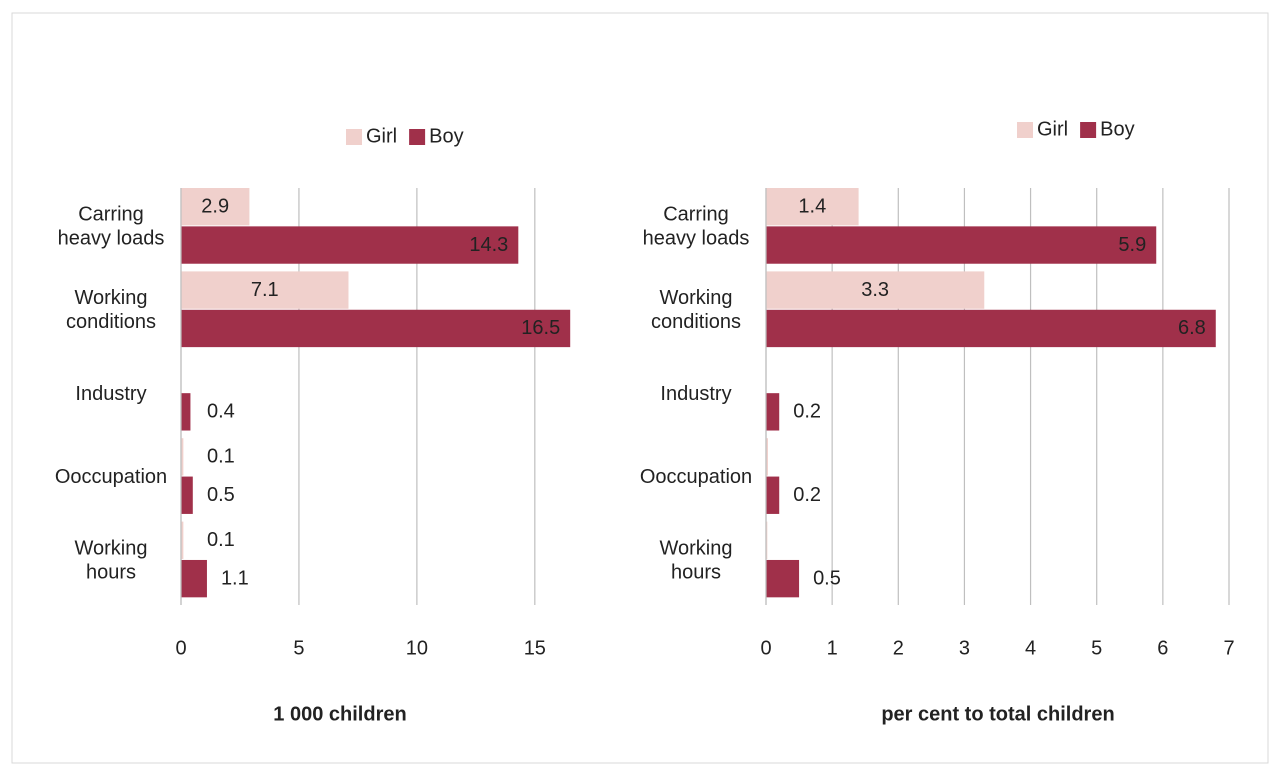 This screenshot has width=1281, height=776. I want to click on data-label: 0.4, so click(221, 412).